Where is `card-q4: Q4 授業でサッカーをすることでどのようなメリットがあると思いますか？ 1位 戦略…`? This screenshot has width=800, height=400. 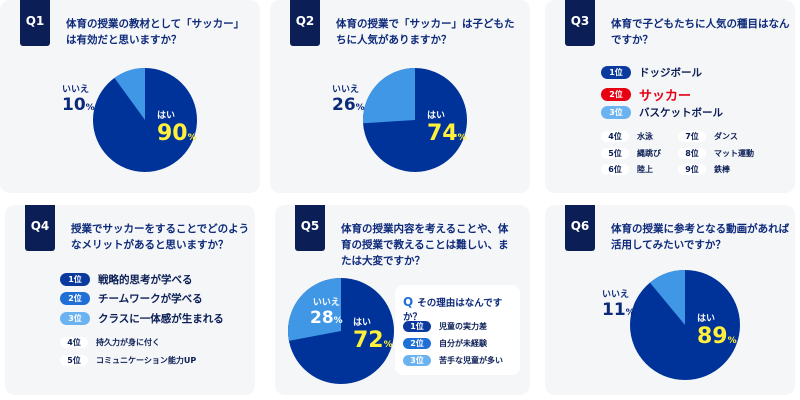
card-q4: Q4 授業でサッカーをすることでどのようなメリットがあると思いますか？ 1位 戦略… is located at coordinates (130, 300).